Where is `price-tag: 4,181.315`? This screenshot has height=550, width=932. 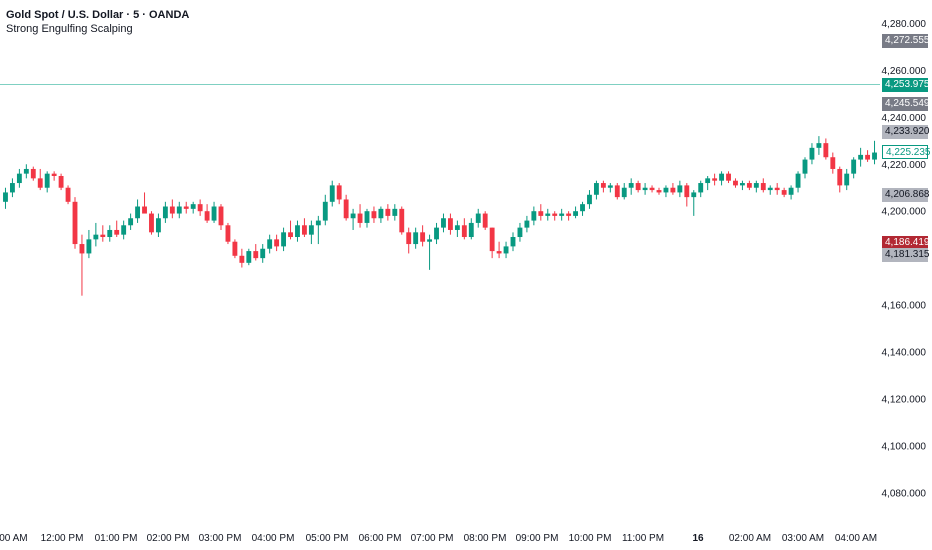 price-tag: 4,181.315 is located at coordinates (906, 255).